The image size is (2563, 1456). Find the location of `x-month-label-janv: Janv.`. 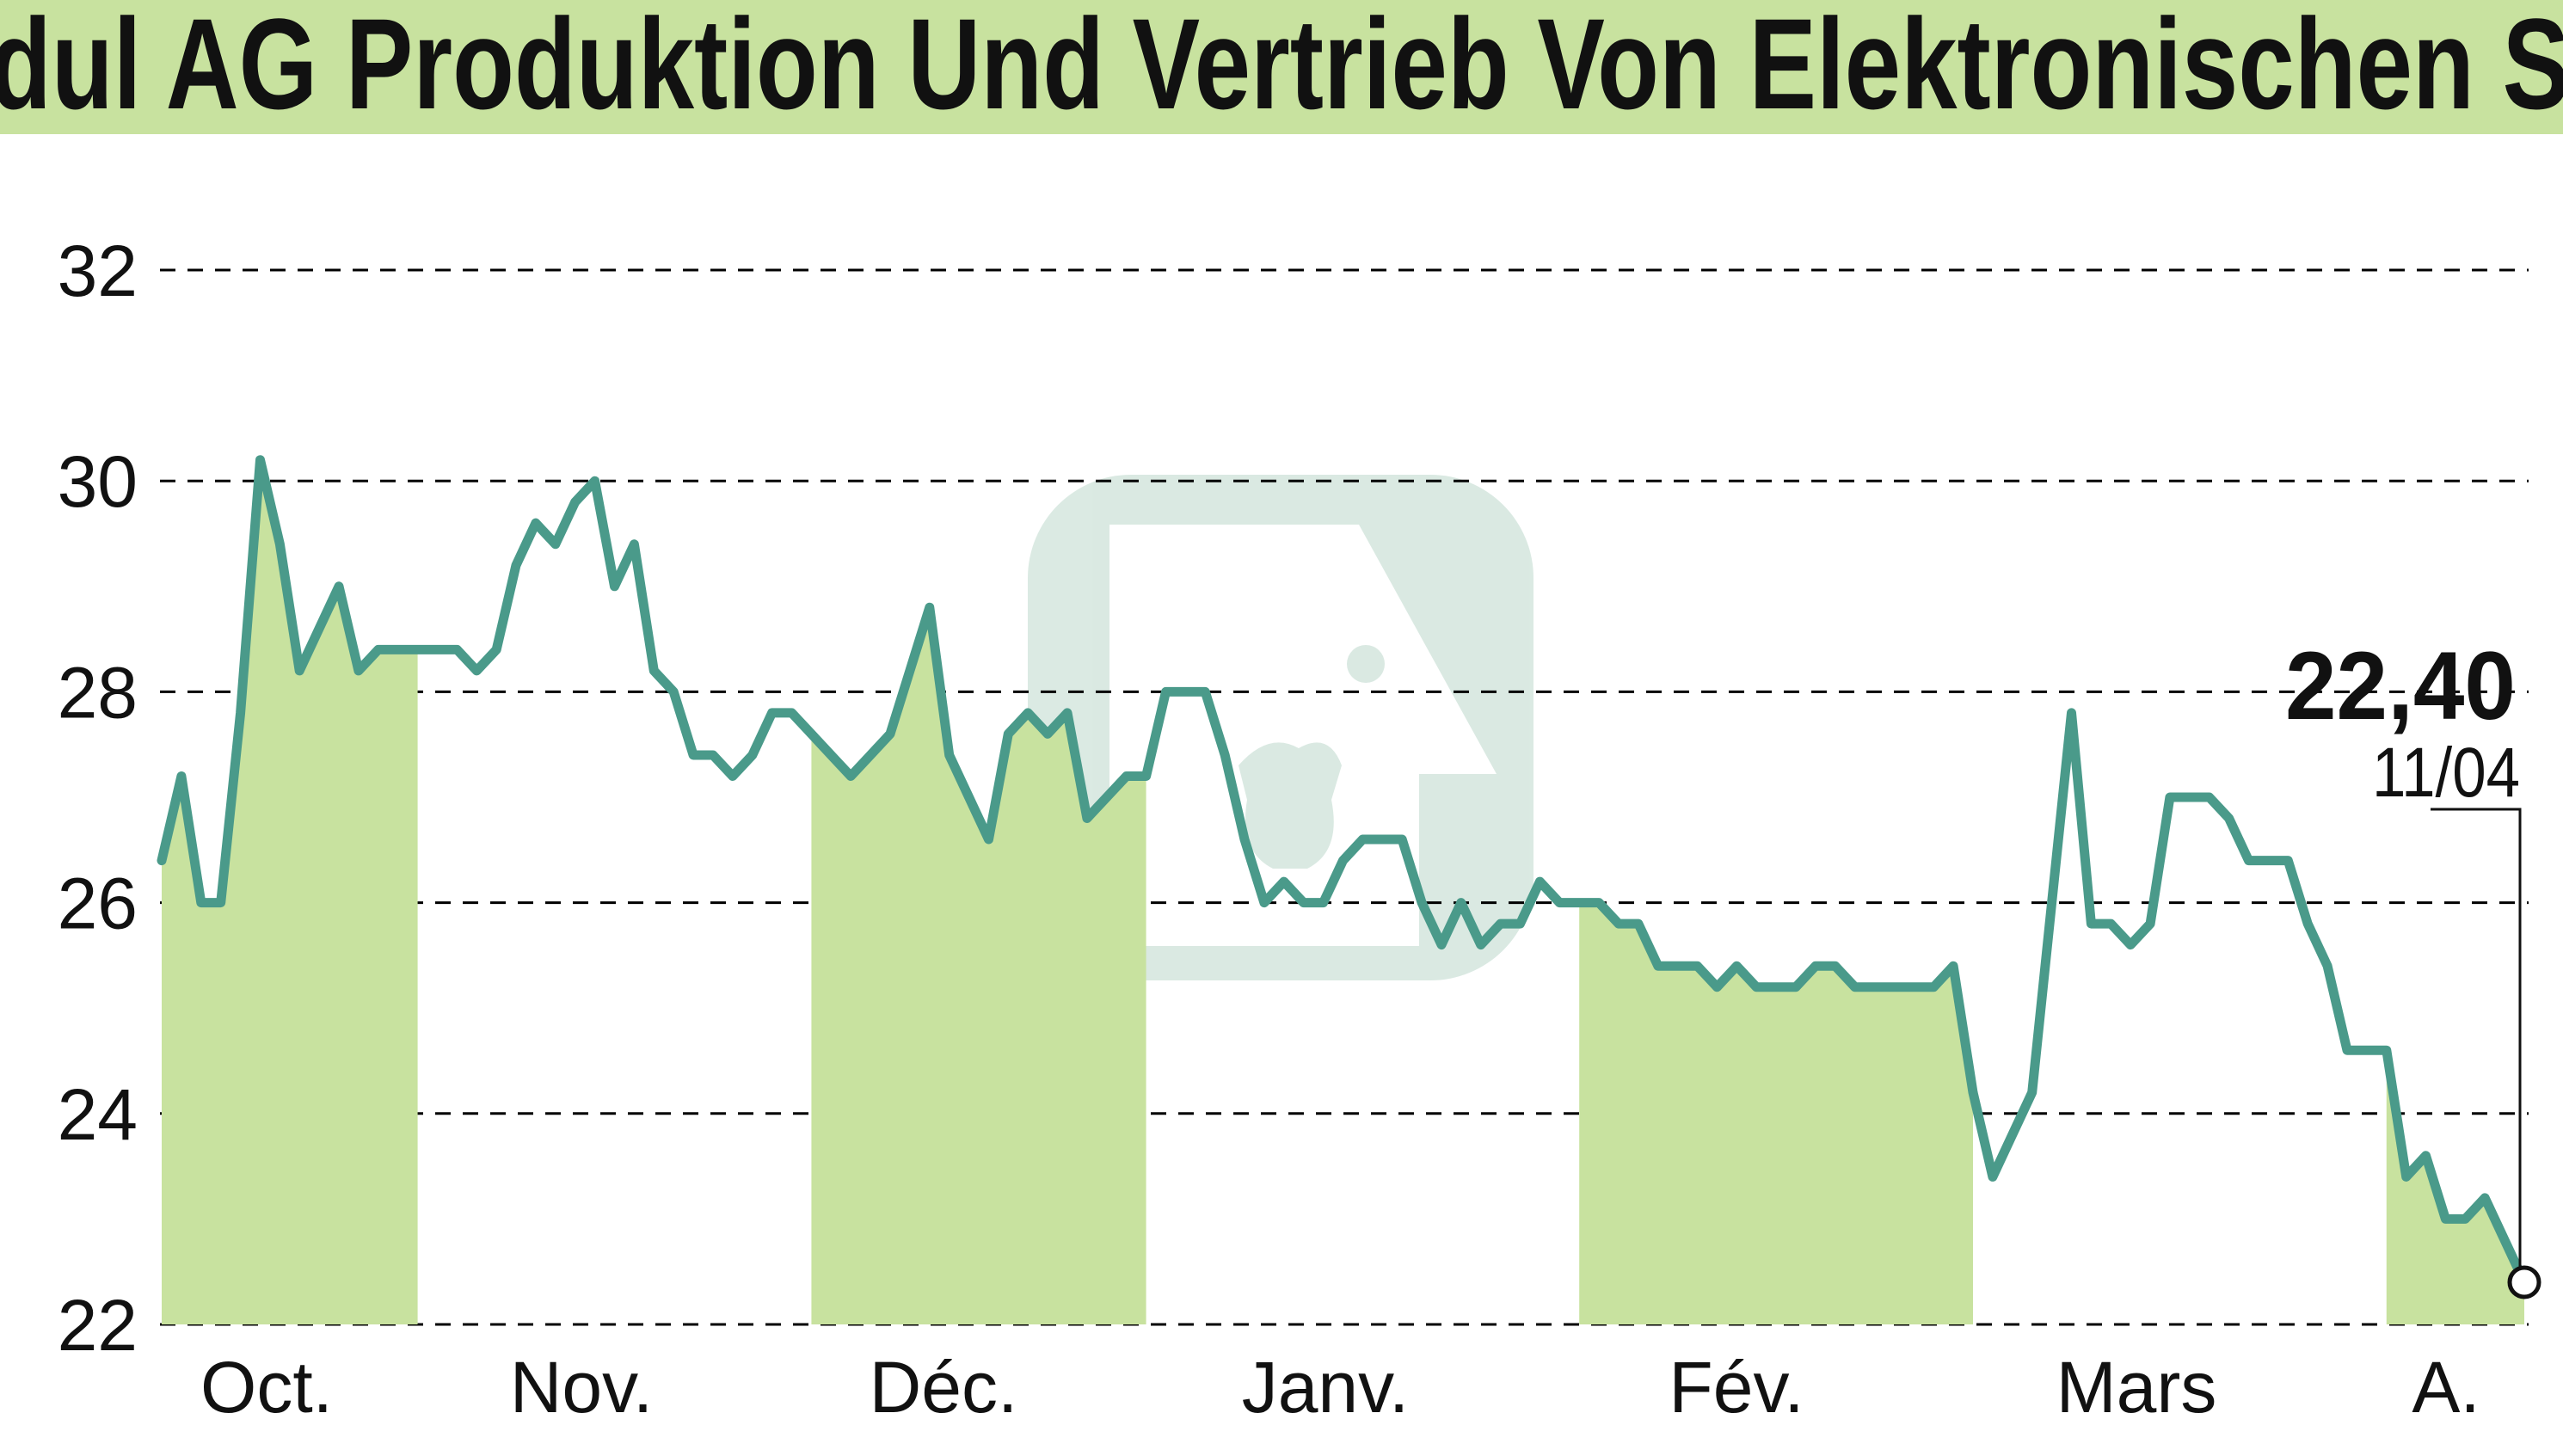

x-month-label-janv: Janv. is located at coordinates (1326, 1388).